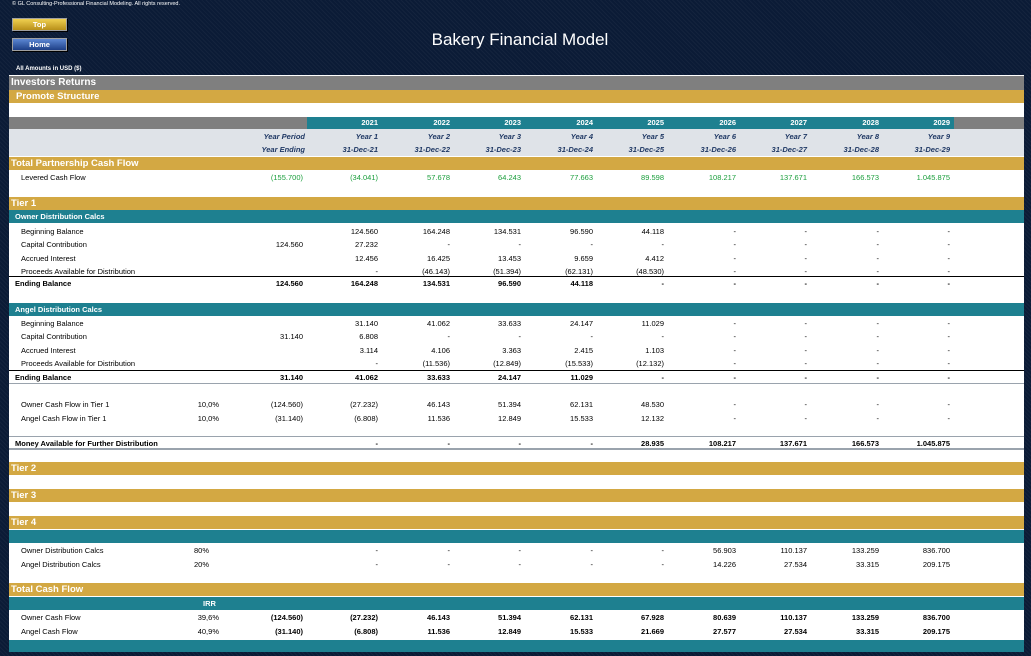 This screenshot has width=1031, height=656. I want to click on promote-structure-label: Promote Structure, so click(58, 96).